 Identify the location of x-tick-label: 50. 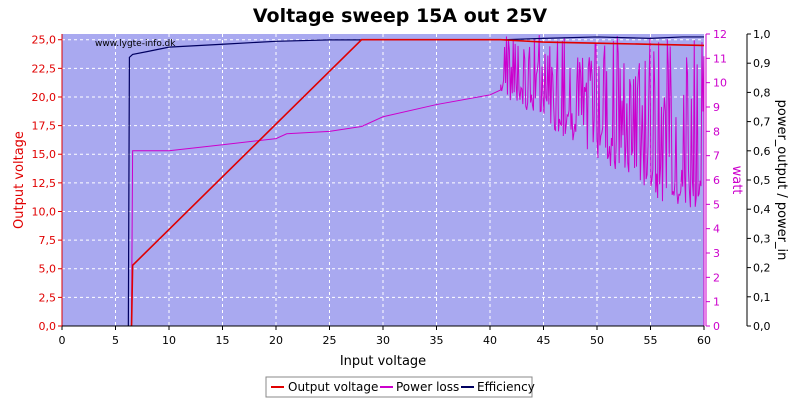
(597, 340).